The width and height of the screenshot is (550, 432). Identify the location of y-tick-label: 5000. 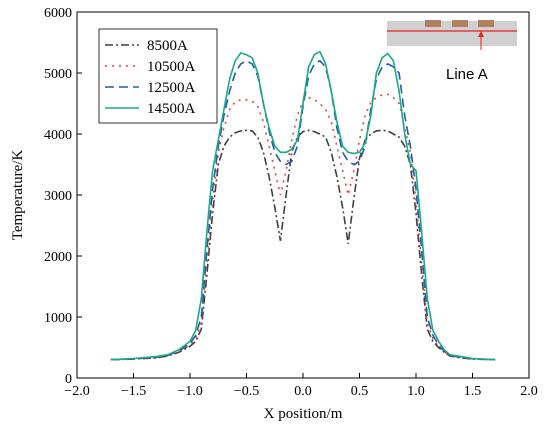
(58, 74).